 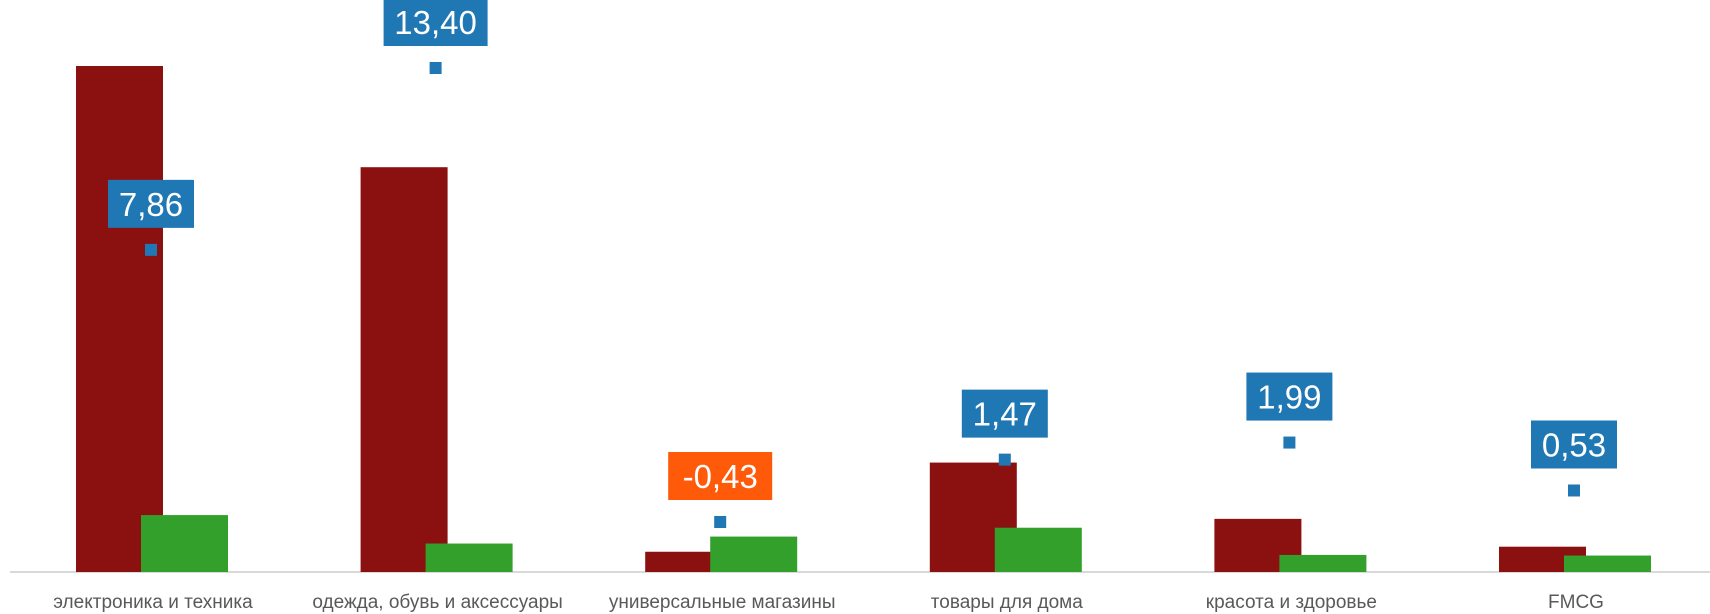 I want to click on category-label-0: электроника и техника, so click(x=153, y=602).